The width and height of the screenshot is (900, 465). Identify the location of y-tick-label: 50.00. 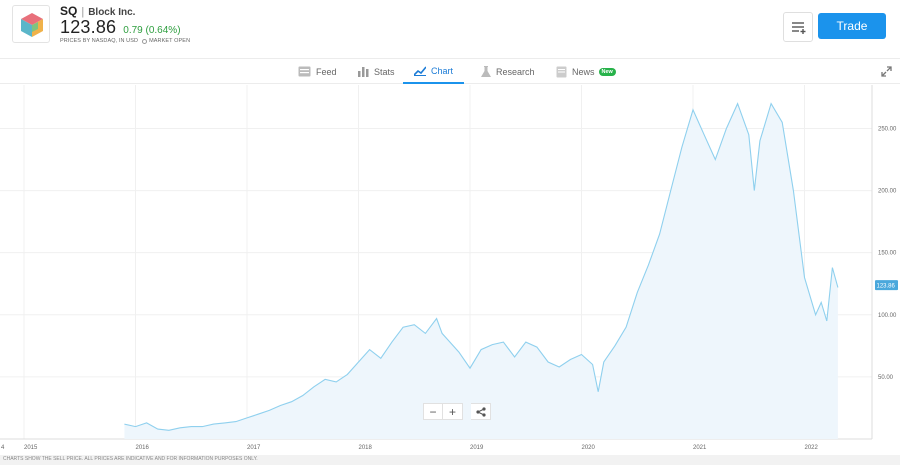
(886, 378).